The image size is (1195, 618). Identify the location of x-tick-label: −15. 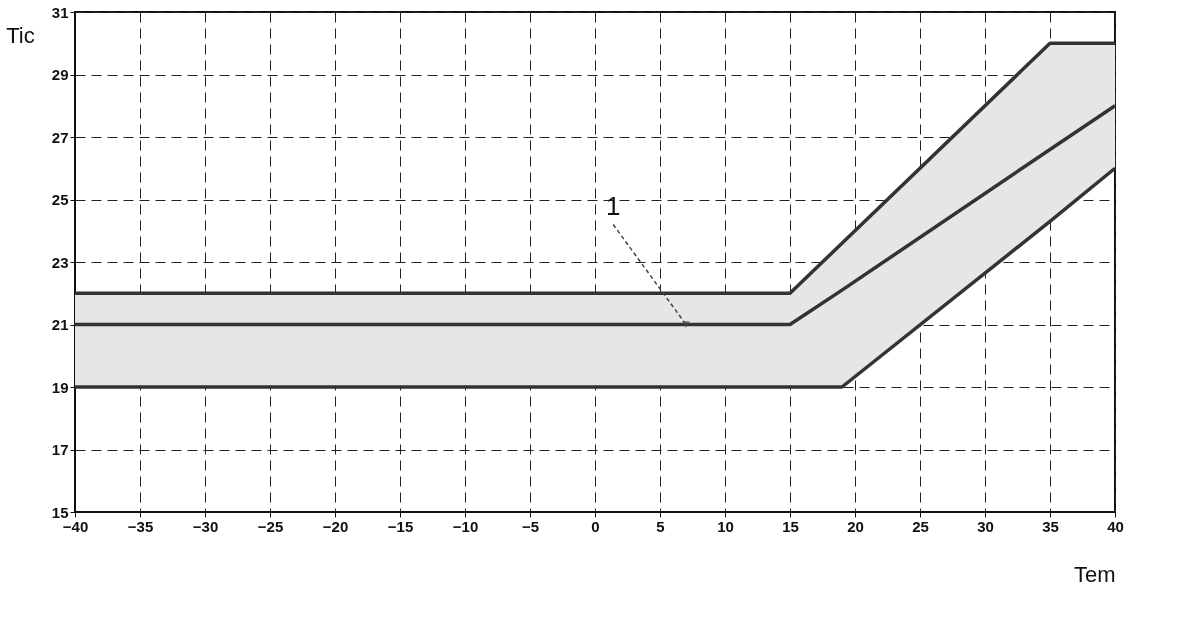
(400, 526).